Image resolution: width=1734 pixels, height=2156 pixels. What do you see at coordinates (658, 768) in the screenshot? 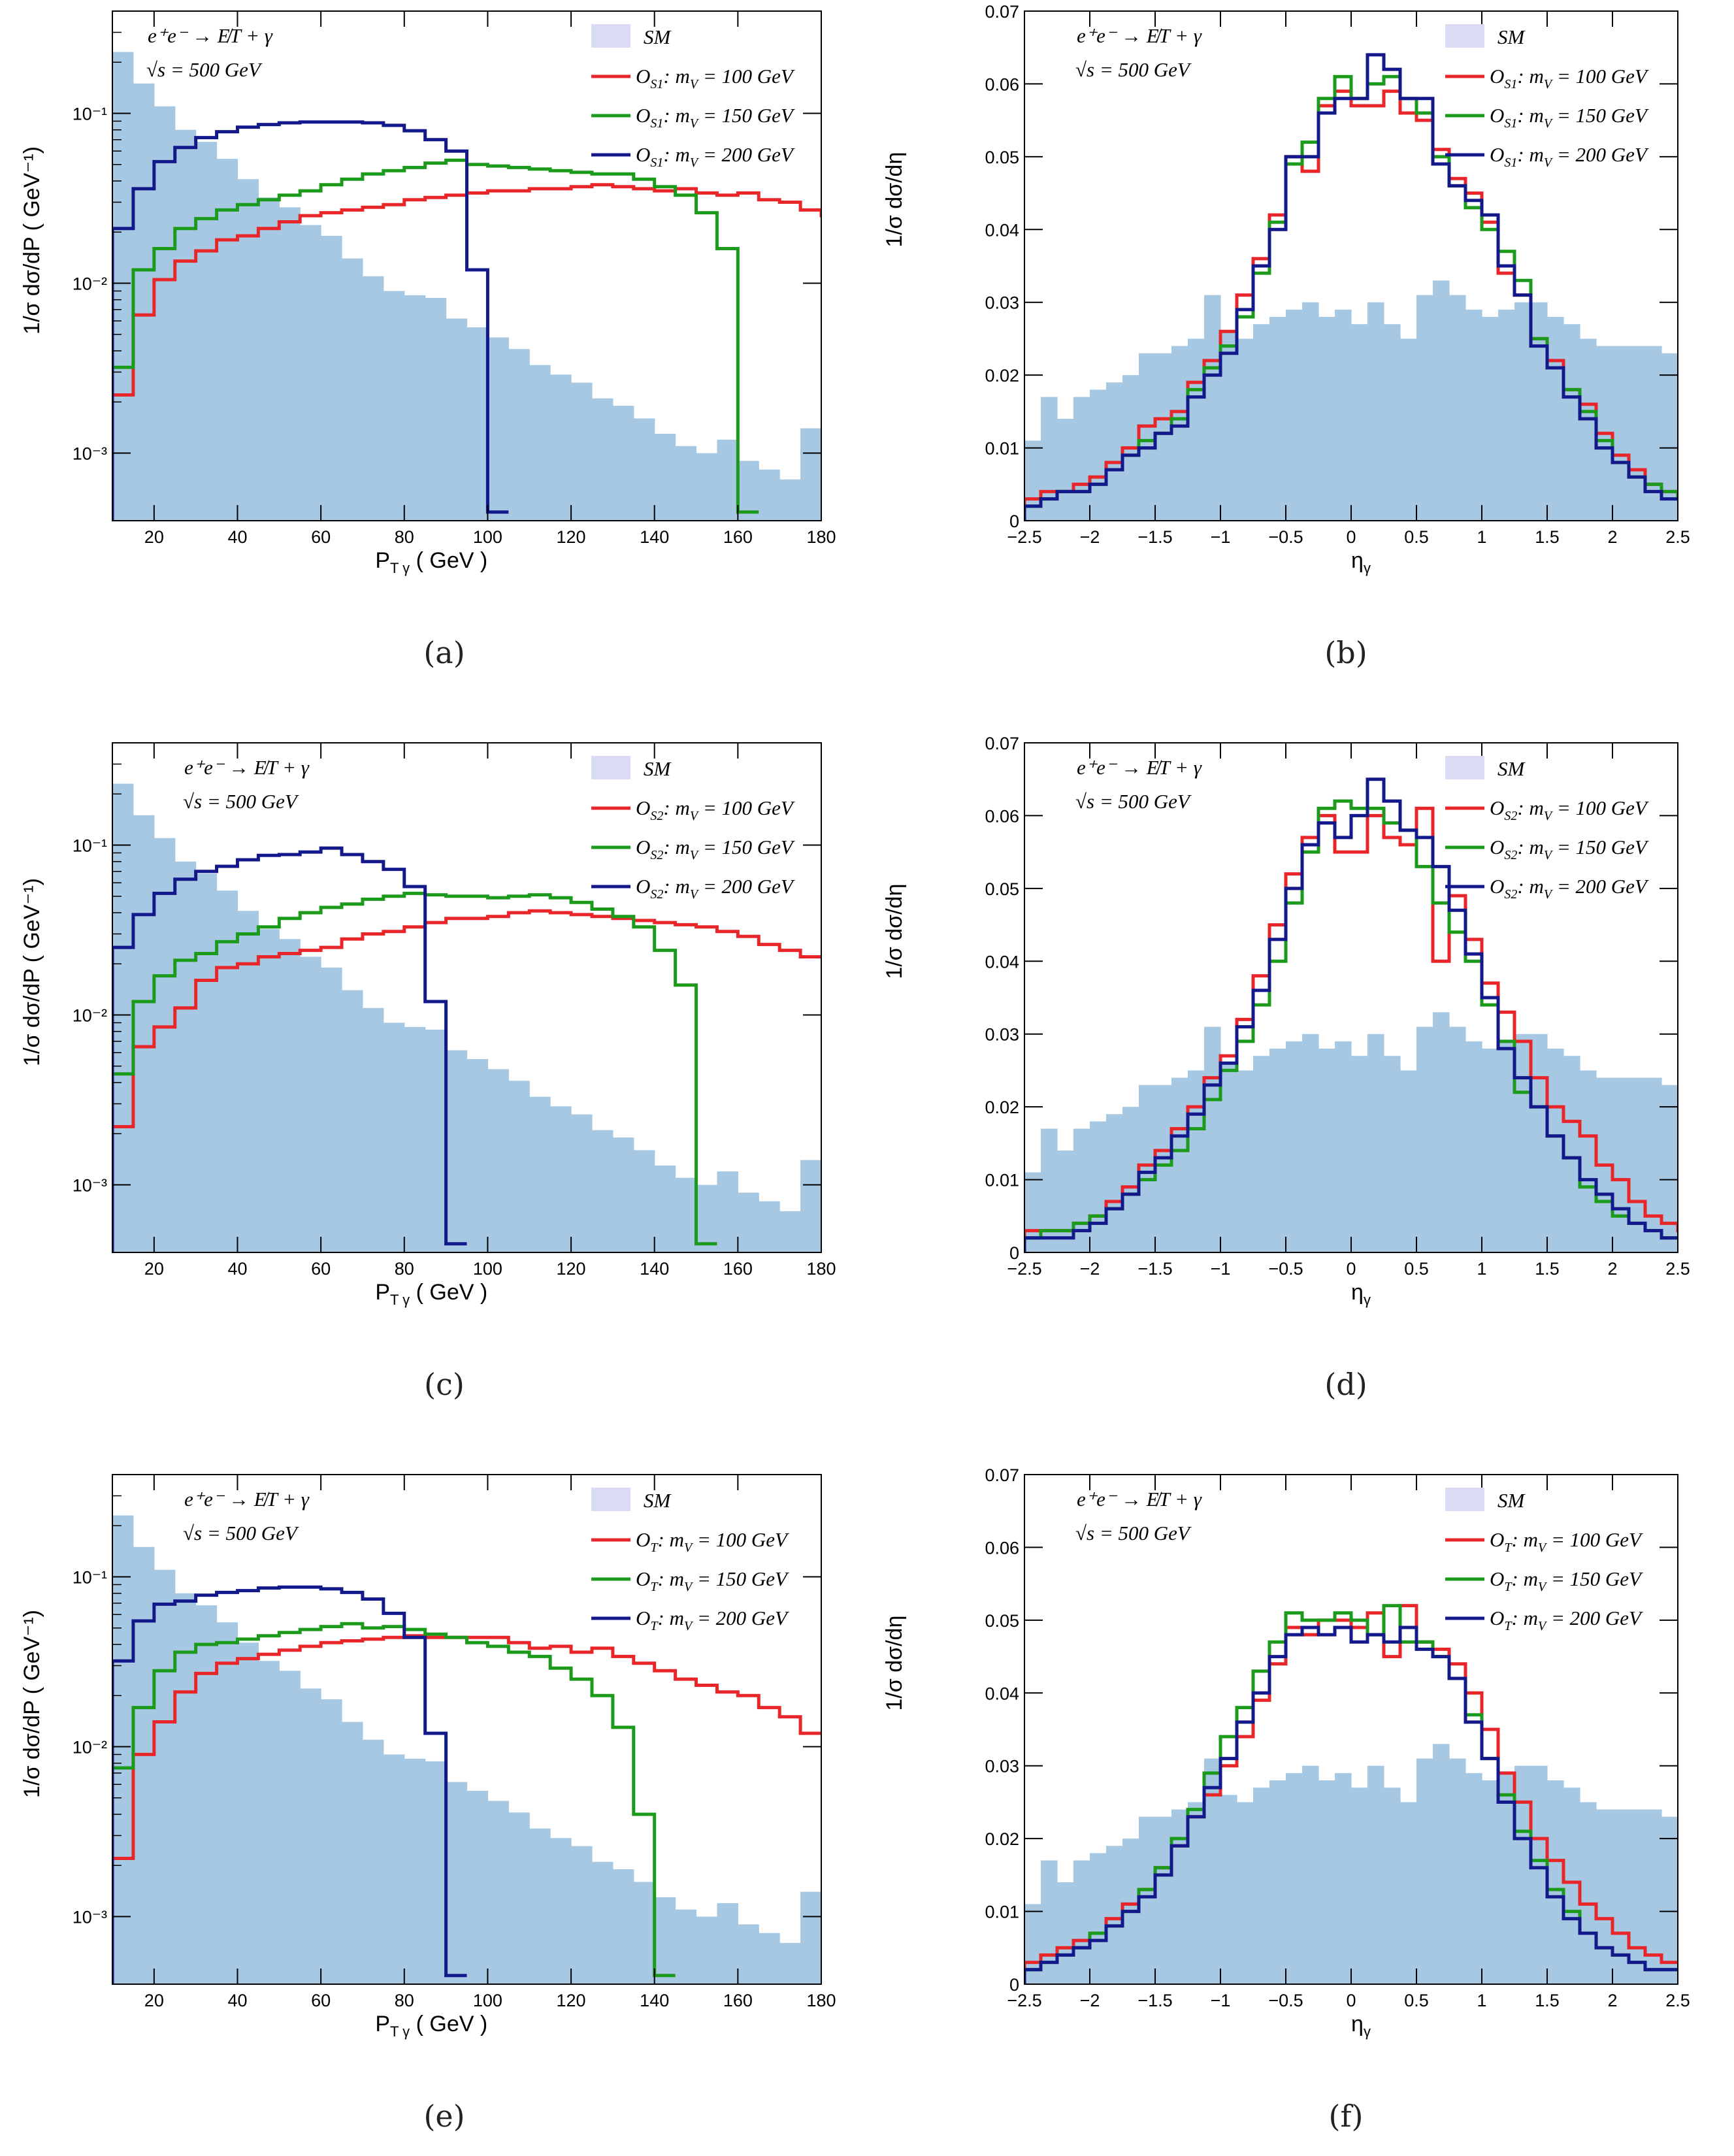
I see `legend-sm-label: SM` at bounding box center [658, 768].